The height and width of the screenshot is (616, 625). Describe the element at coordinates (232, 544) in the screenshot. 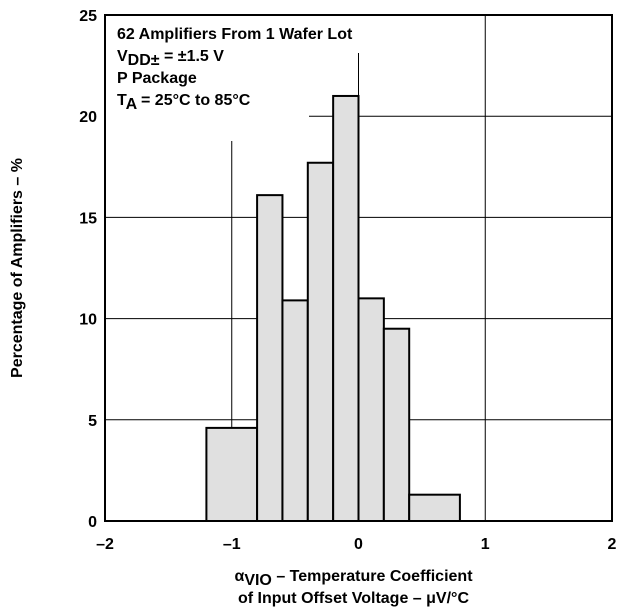

I see `x-tick-label: –1` at that location.